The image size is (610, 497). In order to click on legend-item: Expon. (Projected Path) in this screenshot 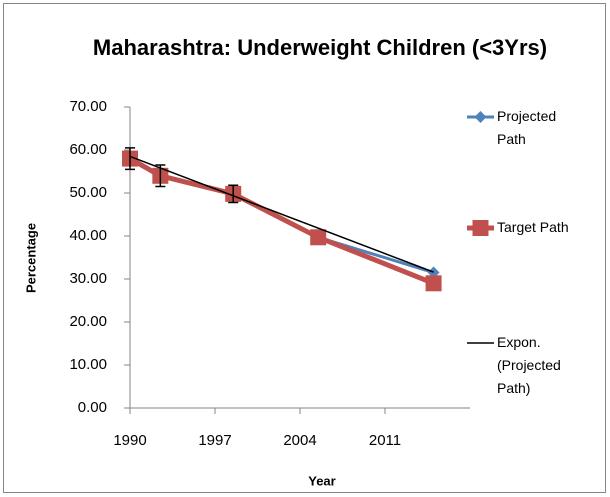, I will do `click(532, 365)`.